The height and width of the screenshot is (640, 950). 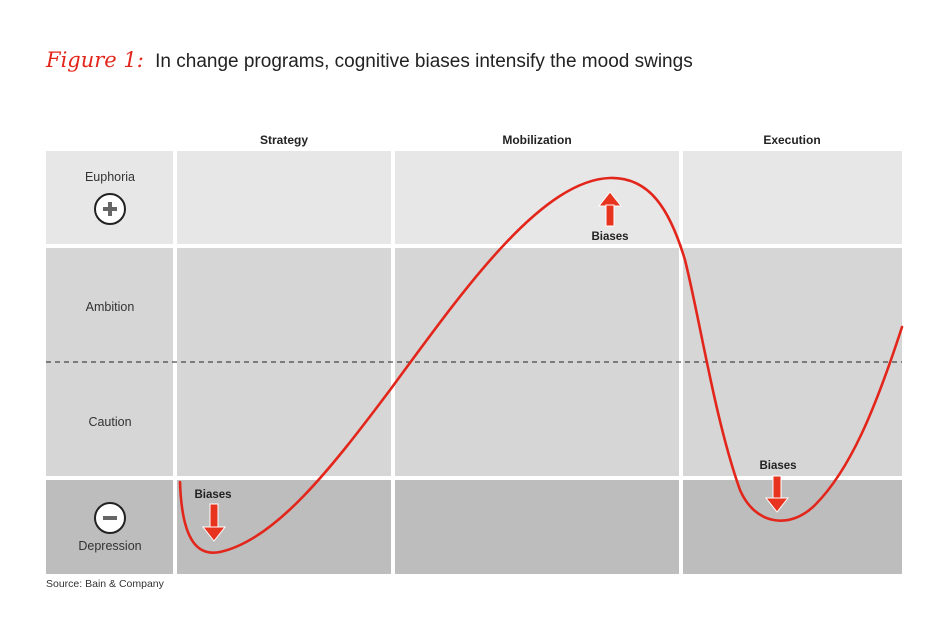 I want to click on bias-arrow-mobilization-up-icon, so click(x=610, y=209).